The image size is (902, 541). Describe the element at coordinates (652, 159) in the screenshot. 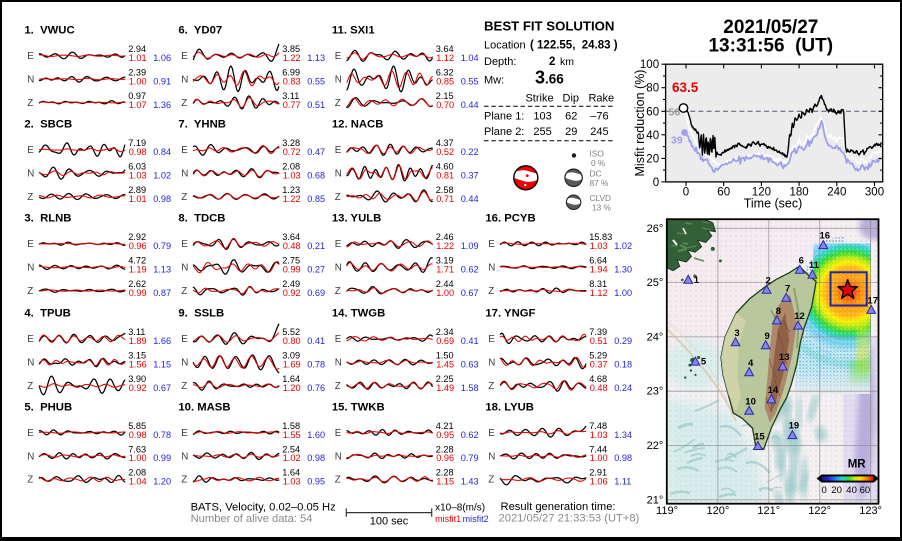

I see `svg-text: 20` at that location.